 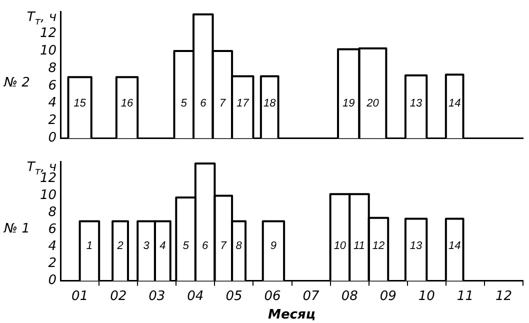 What do you see at coordinates (348, 103) in the screenshot?
I see `annotation: 19` at bounding box center [348, 103].